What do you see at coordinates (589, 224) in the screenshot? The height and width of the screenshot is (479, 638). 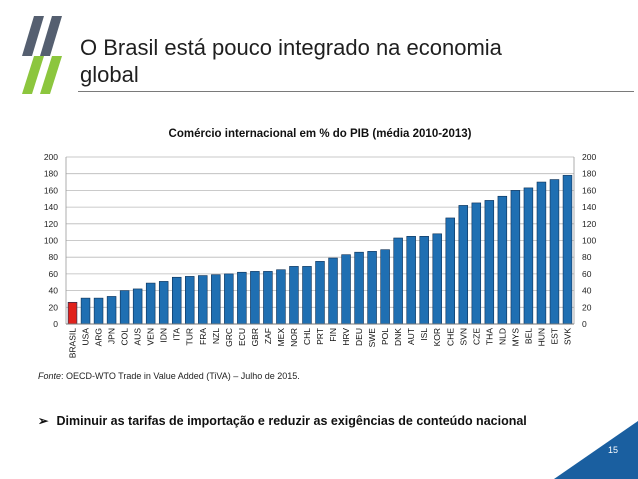 I see `y-tick-label-right: 120` at bounding box center [589, 224].